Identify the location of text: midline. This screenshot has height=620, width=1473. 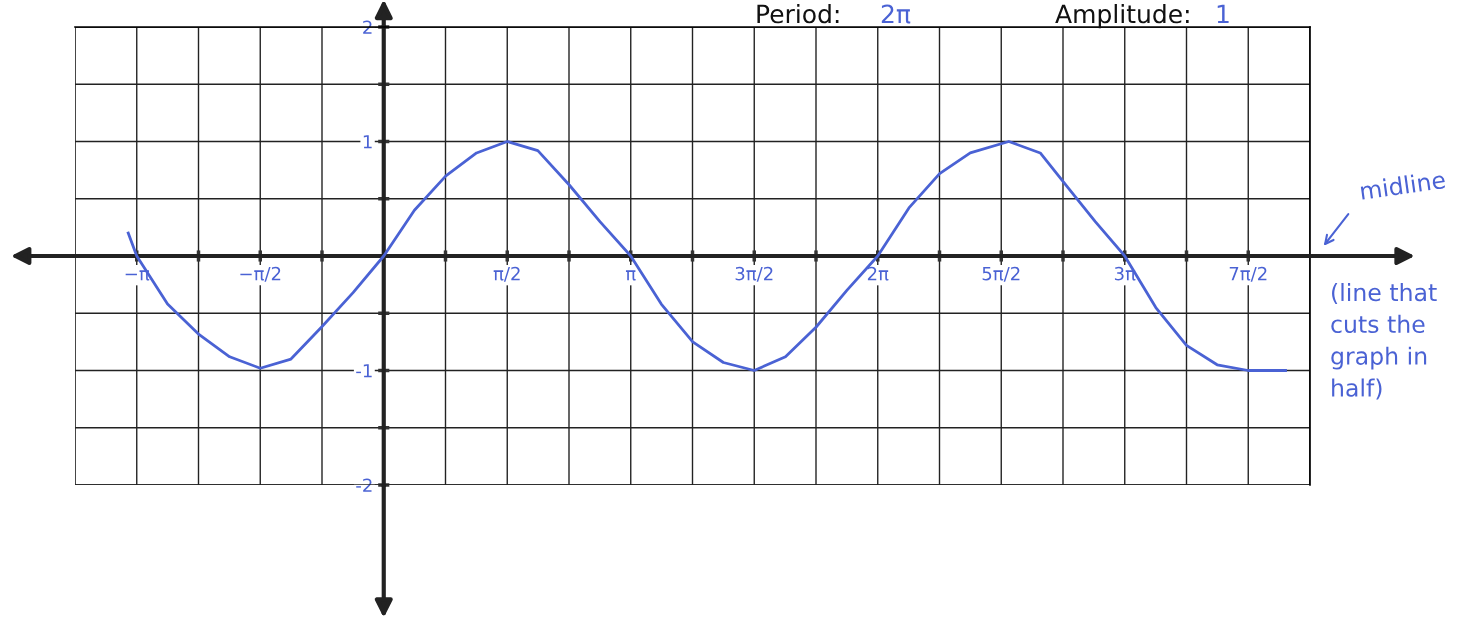
(1403, 185).